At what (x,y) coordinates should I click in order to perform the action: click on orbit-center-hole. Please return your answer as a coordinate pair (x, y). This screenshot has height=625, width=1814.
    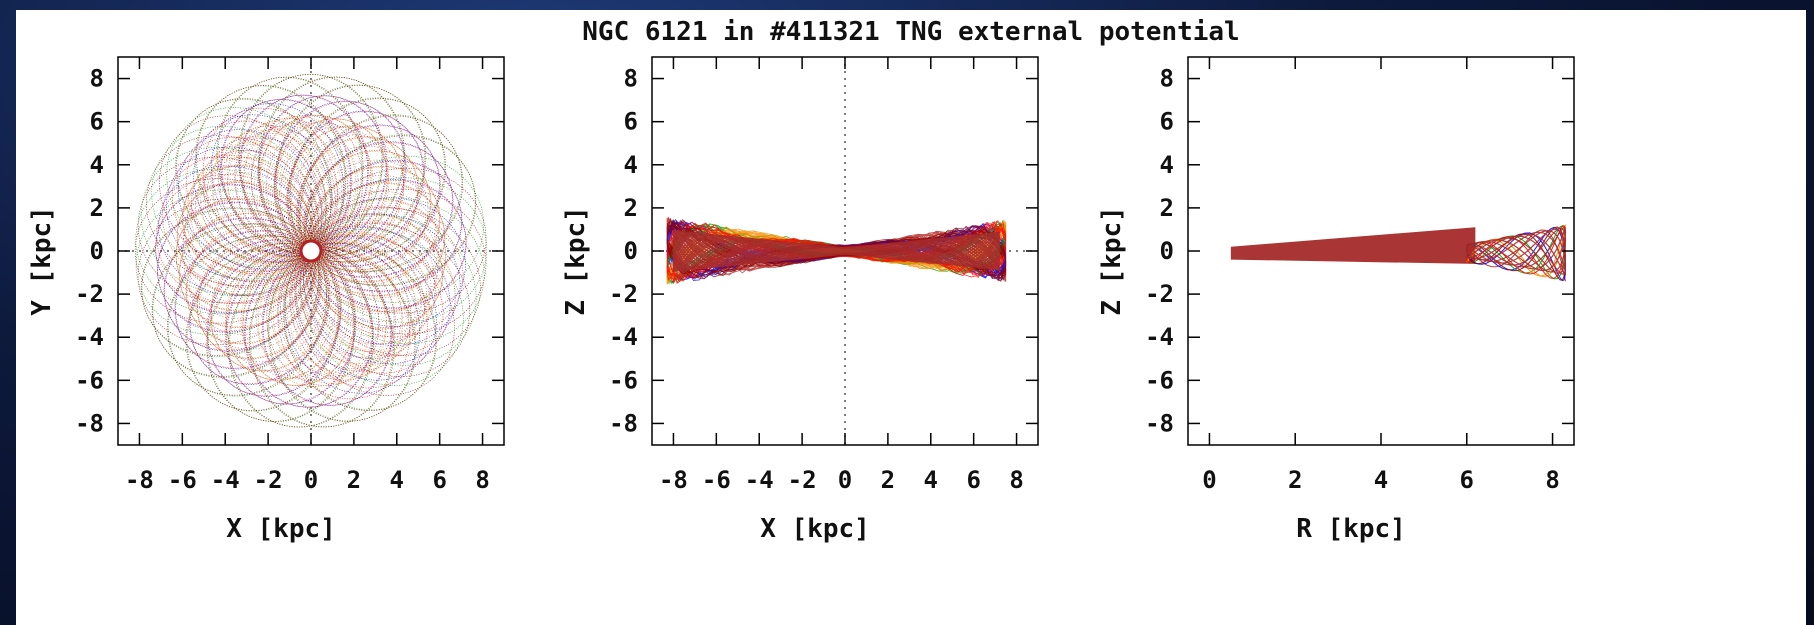
    Looking at the image, I should click on (311, 251).